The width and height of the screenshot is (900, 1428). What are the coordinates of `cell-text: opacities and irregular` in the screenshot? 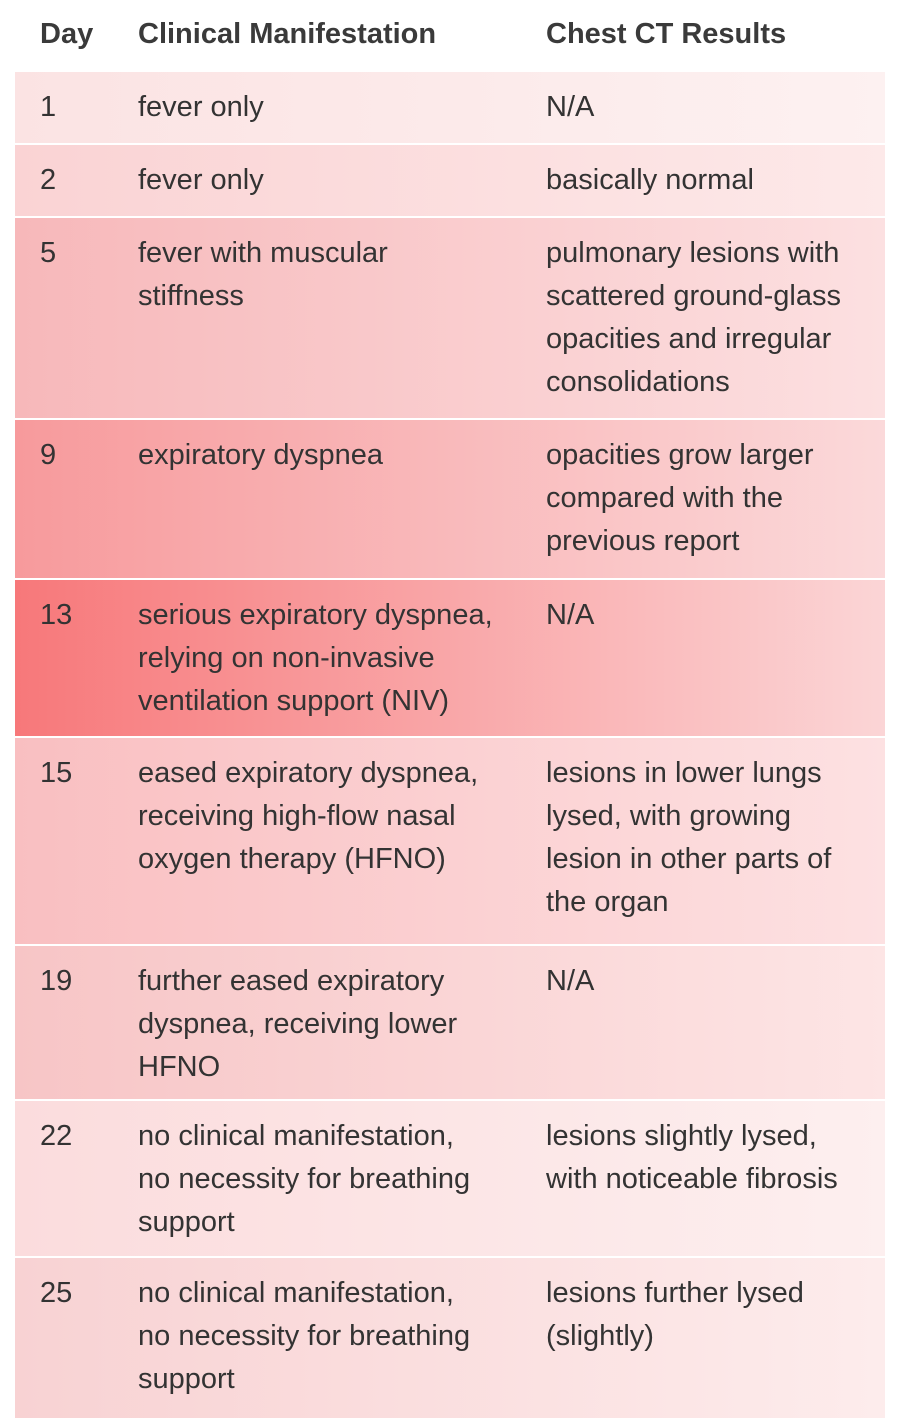 It's located at (689, 339).